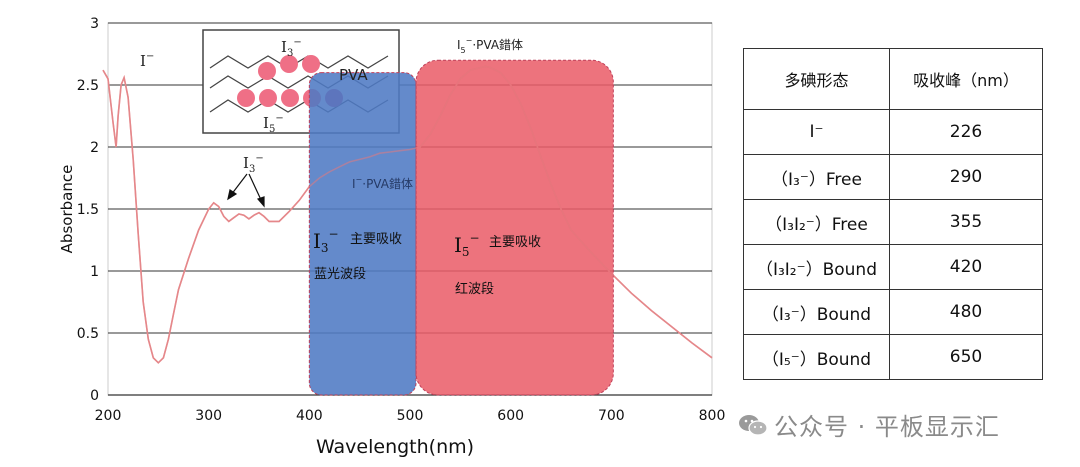 The height and width of the screenshot is (467, 1080). What do you see at coordinates (67, 209) in the screenshot?
I see `y-axis-label: Absorbance` at bounding box center [67, 209].